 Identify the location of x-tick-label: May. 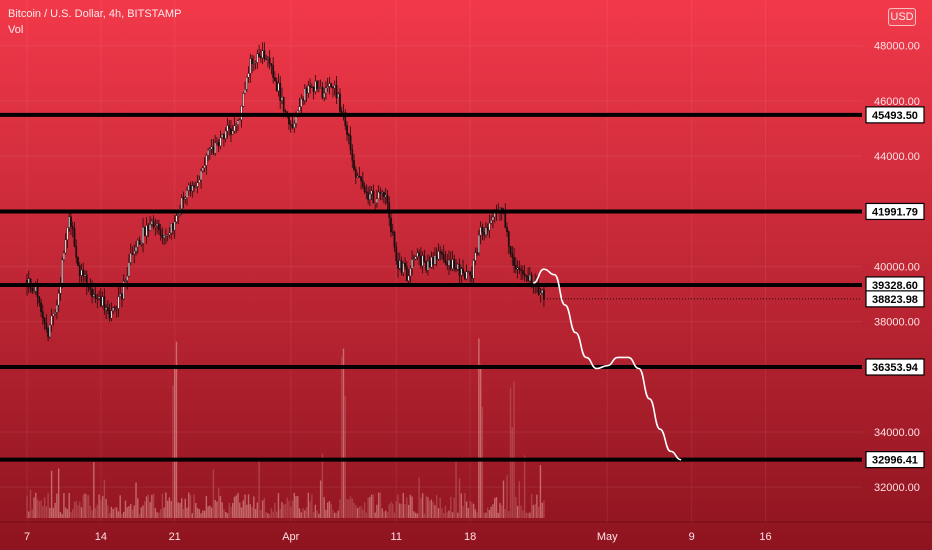
(607, 537).